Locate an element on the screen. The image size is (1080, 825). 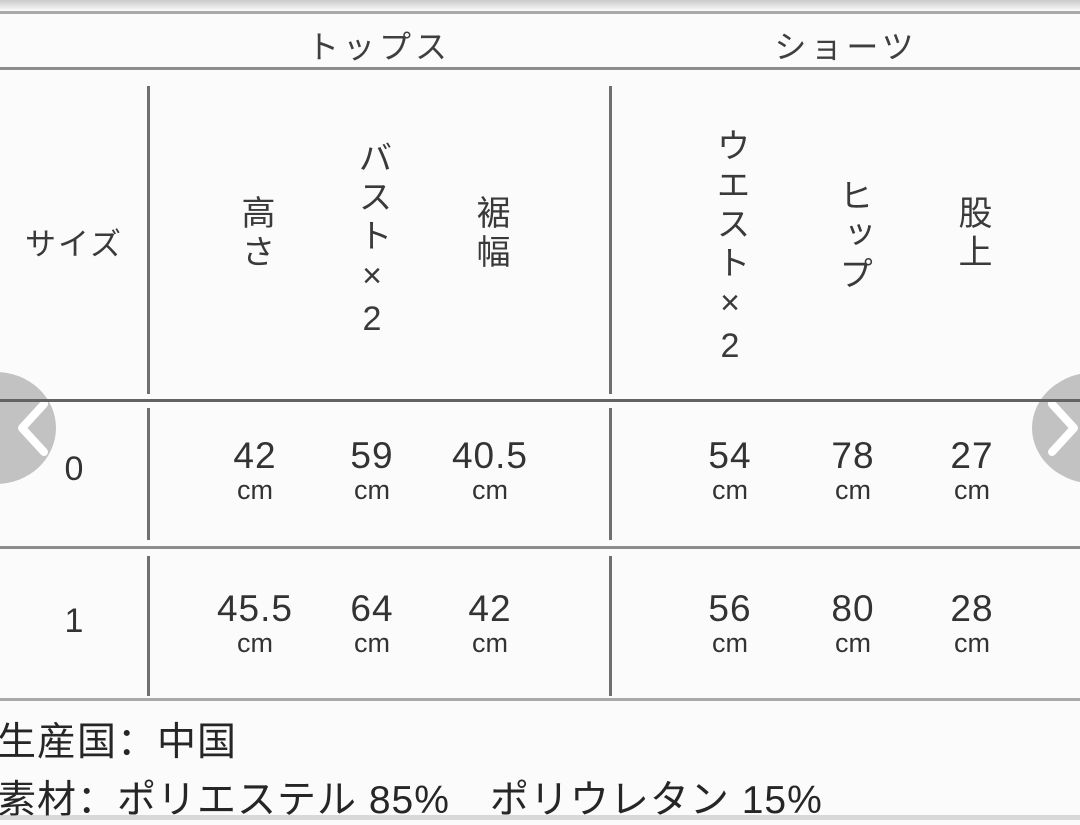
size-value: 1 is located at coordinates (74, 621).